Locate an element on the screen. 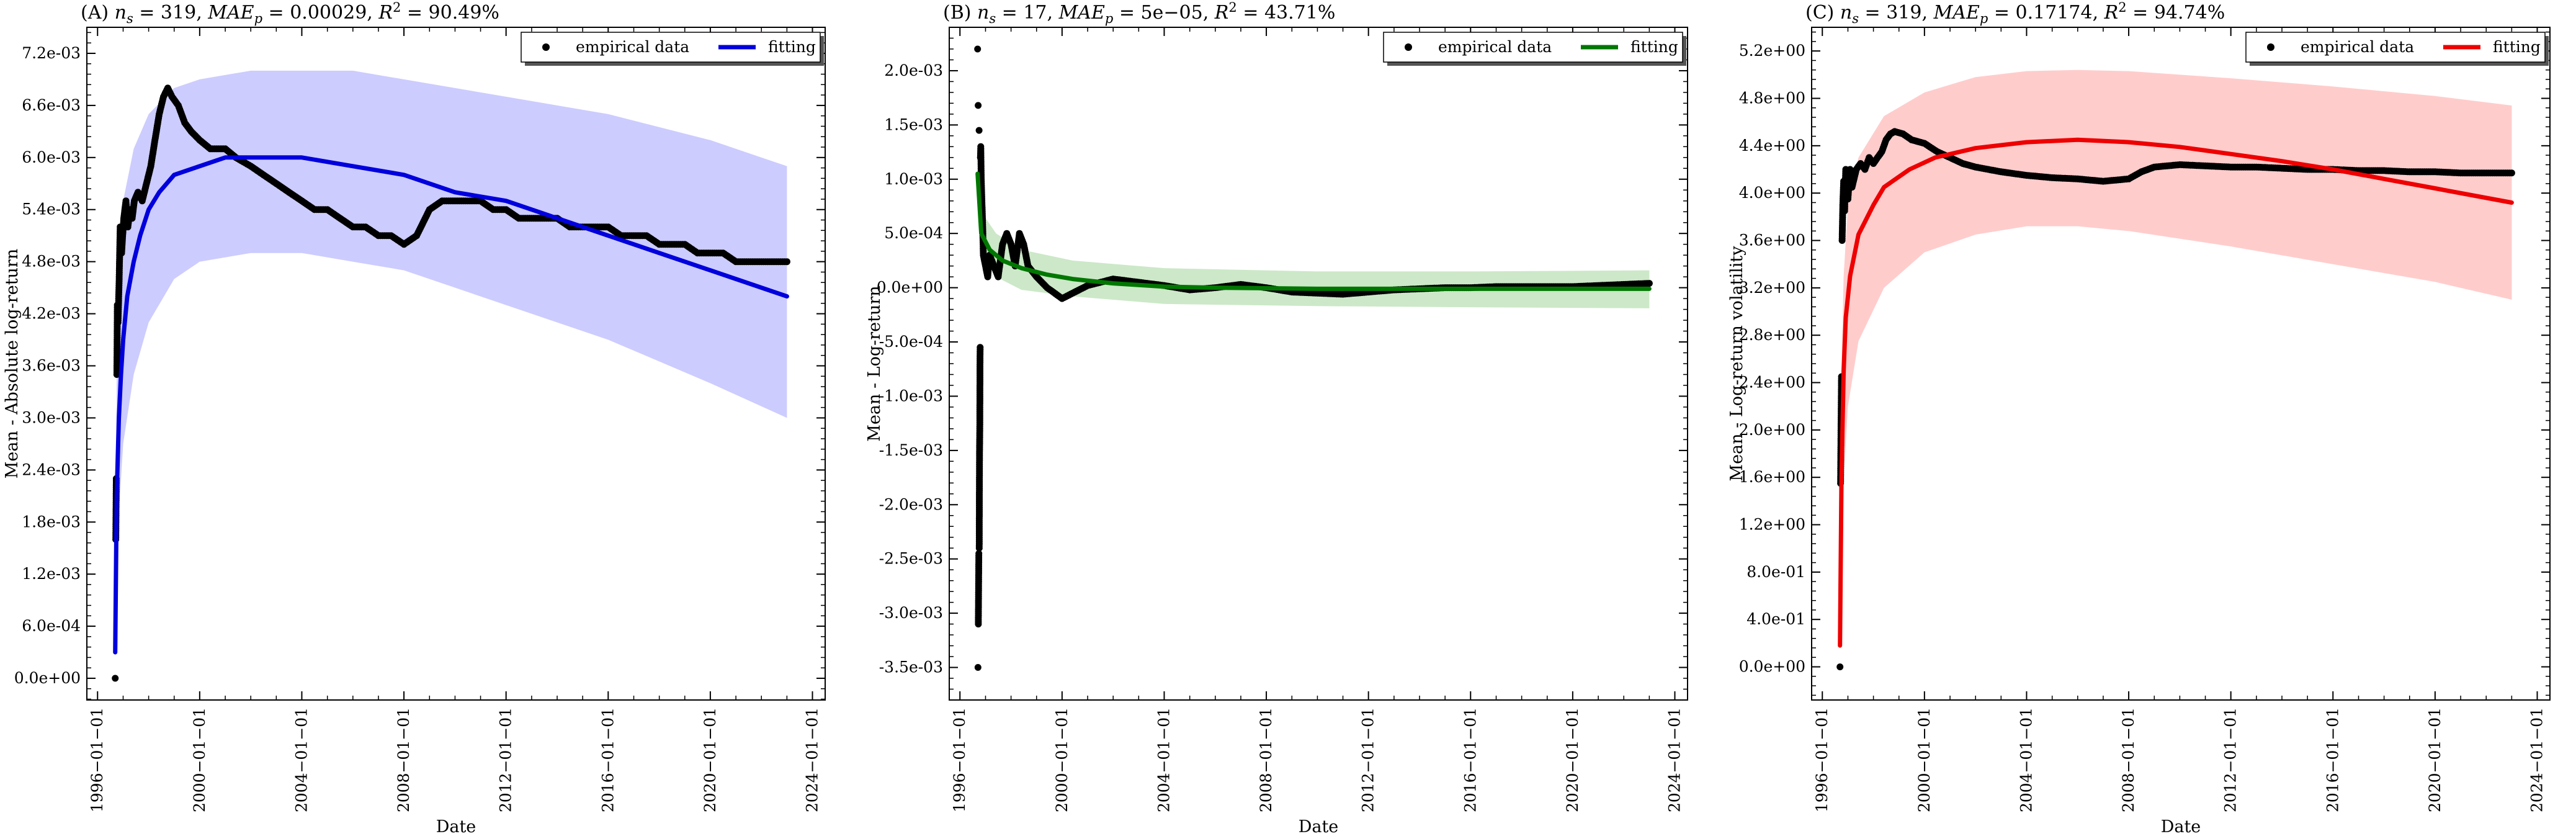  y-tick-label: 8.0e-01 is located at coordinates (1775, 572).